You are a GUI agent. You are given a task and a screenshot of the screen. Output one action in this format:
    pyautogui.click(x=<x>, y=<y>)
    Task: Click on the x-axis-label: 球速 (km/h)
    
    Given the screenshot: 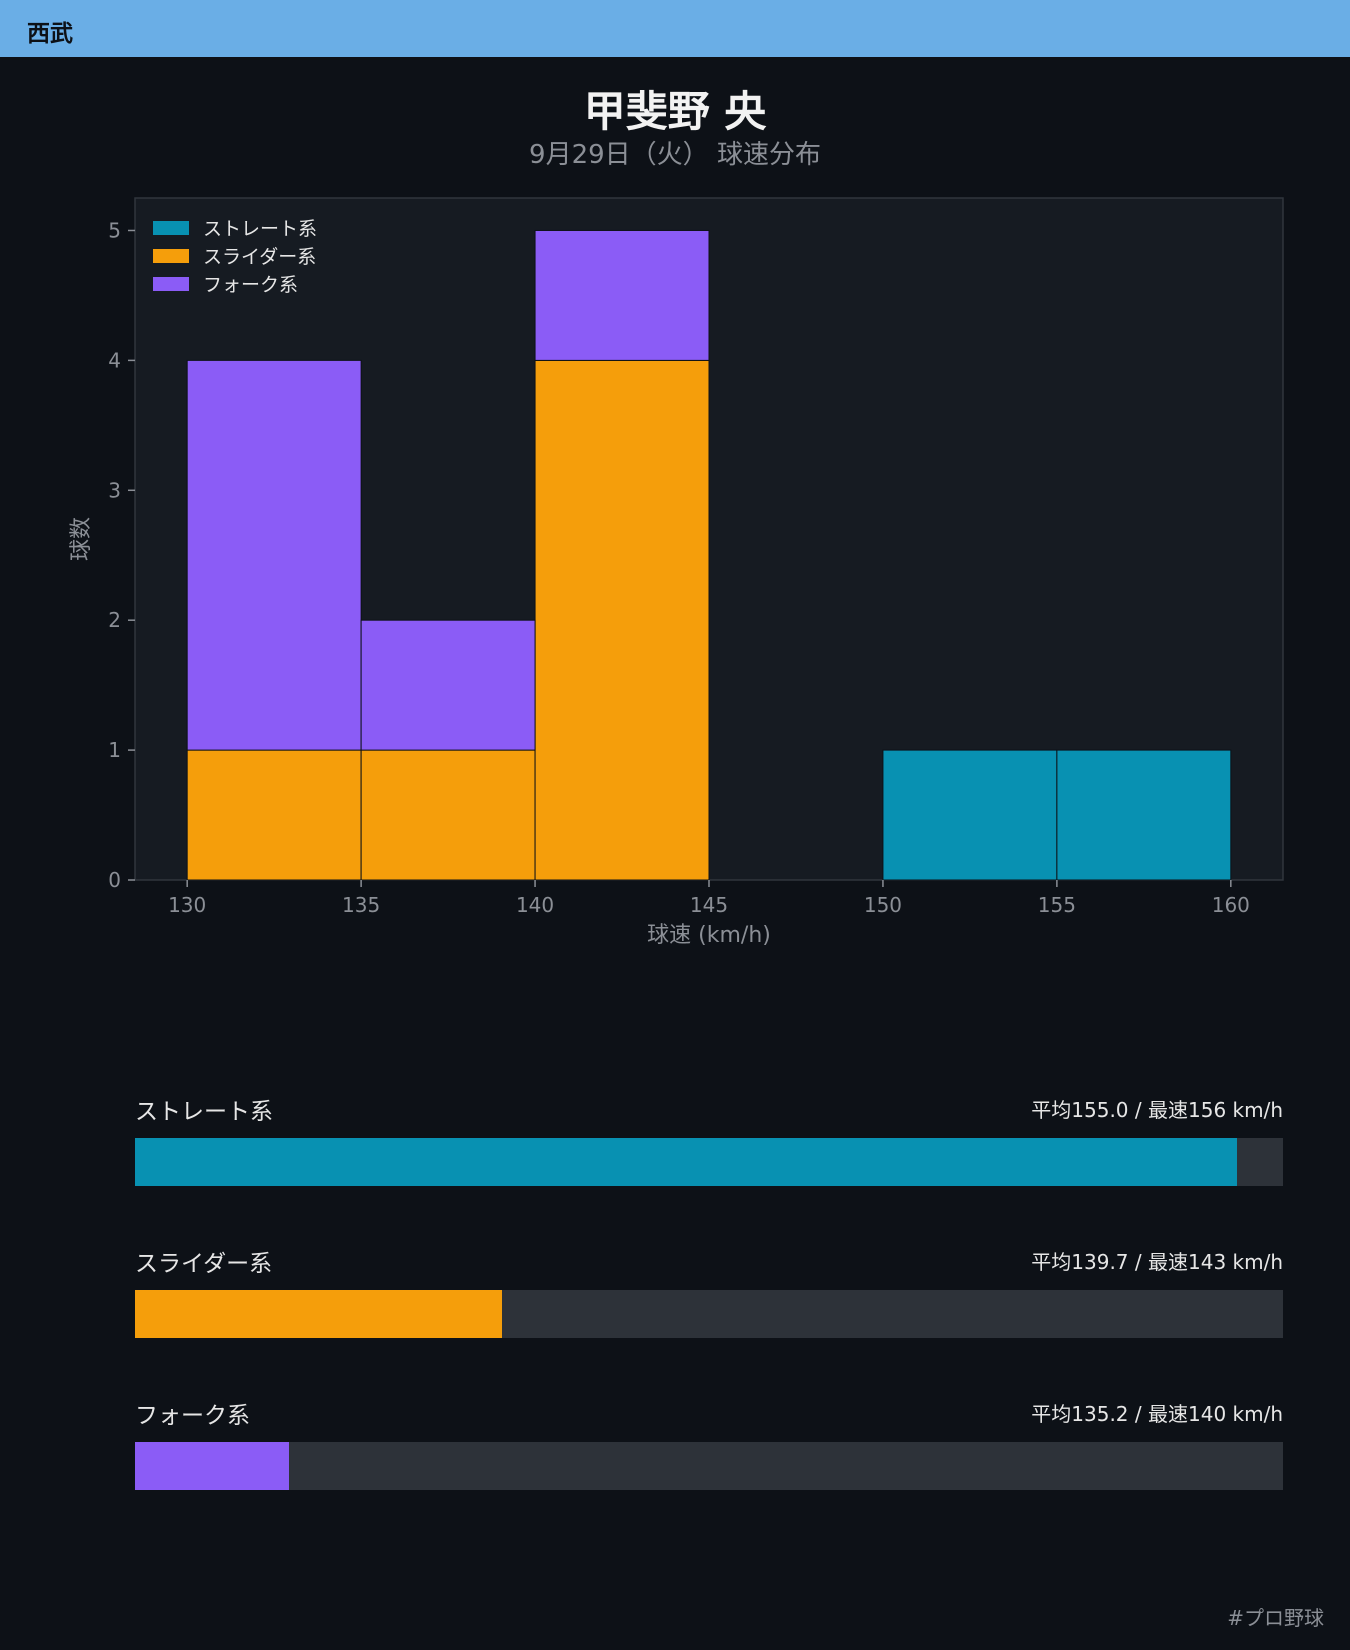 What is the action you would take?
    pyautogui.click(x=709, y=935)
    